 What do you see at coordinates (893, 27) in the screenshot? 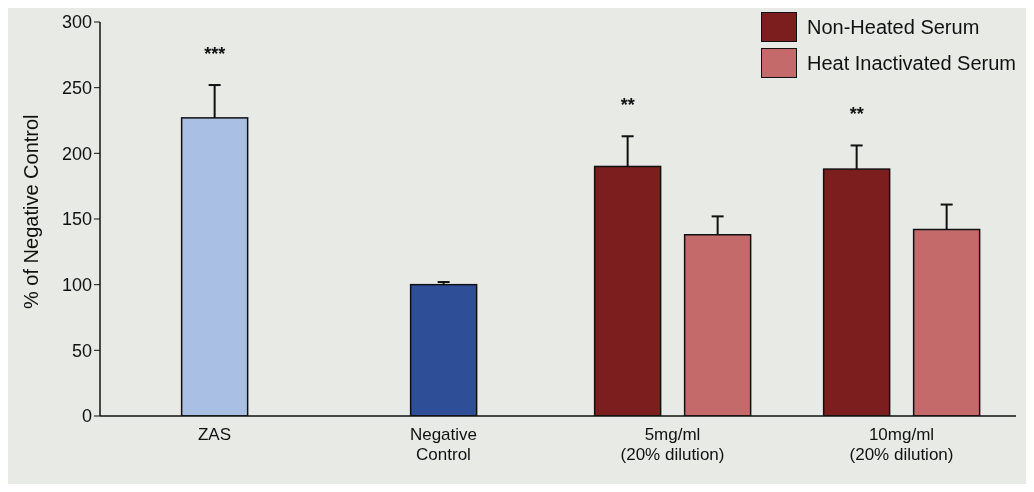
I see `legend-label: Non-Heated Serum` at bounding box center [893, 27].